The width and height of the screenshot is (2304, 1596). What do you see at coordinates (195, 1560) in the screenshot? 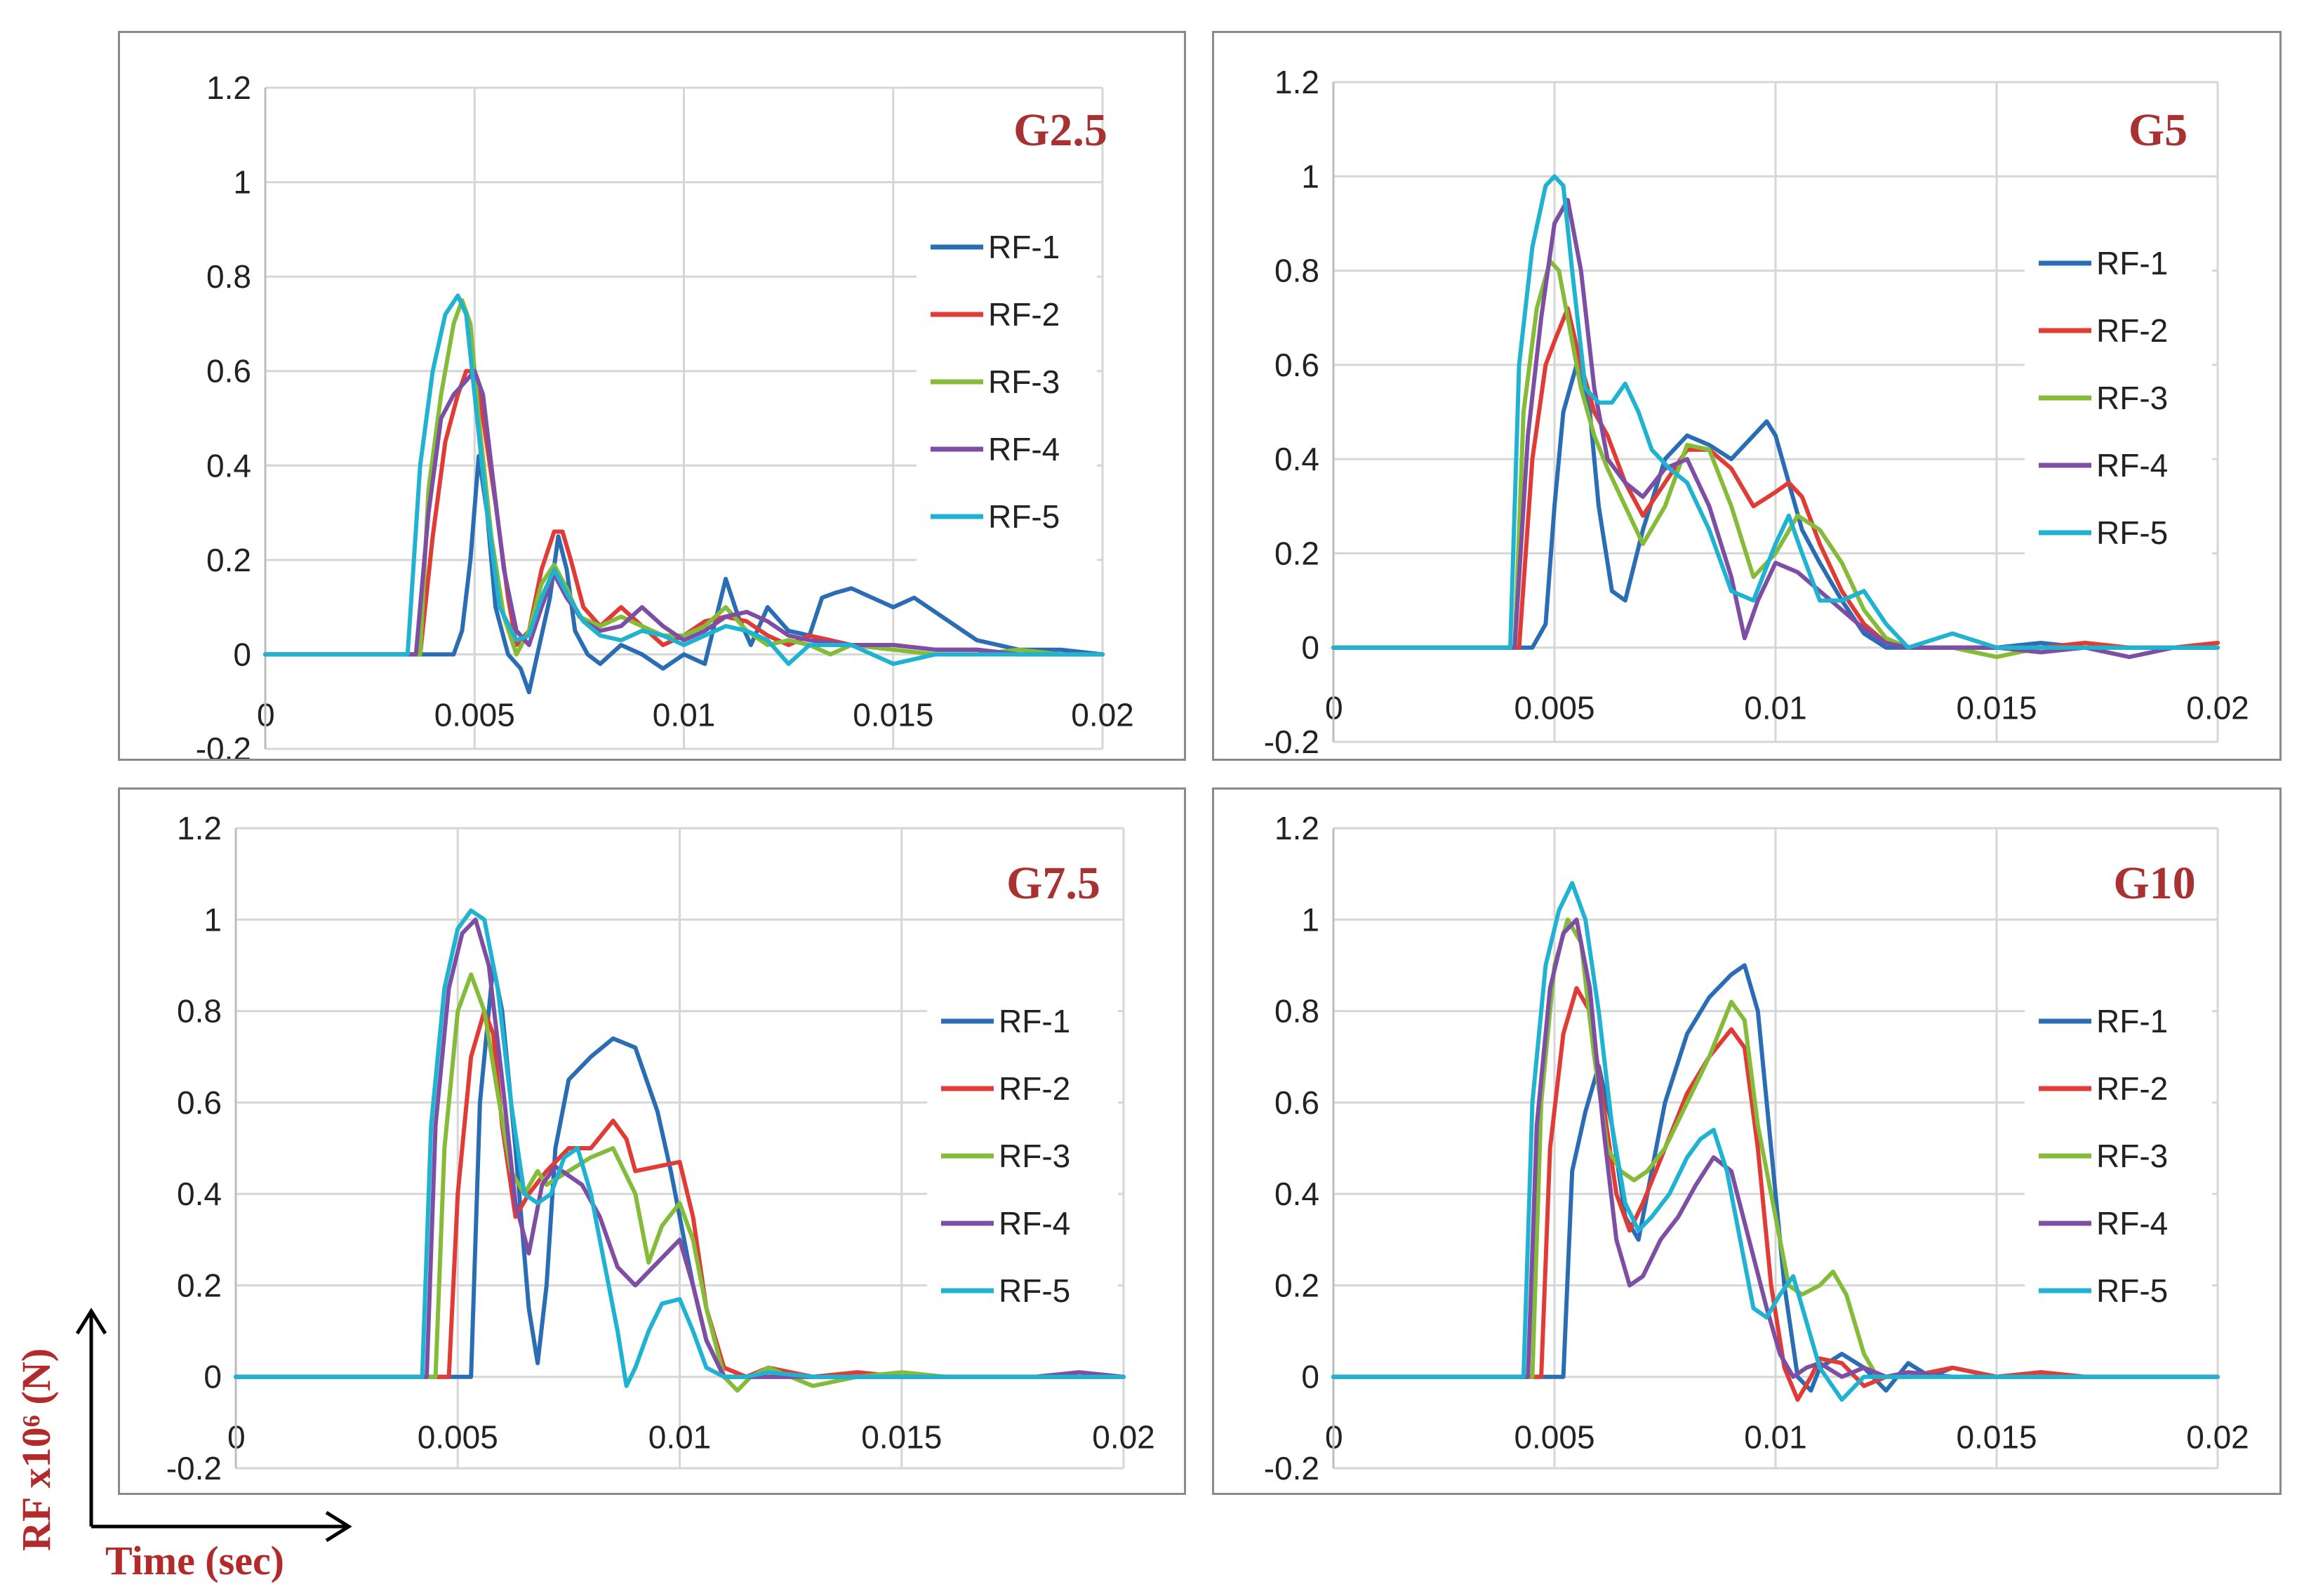
I see `overall-x-axis-label: Time (sec)` at bounding box center [195, 1560].